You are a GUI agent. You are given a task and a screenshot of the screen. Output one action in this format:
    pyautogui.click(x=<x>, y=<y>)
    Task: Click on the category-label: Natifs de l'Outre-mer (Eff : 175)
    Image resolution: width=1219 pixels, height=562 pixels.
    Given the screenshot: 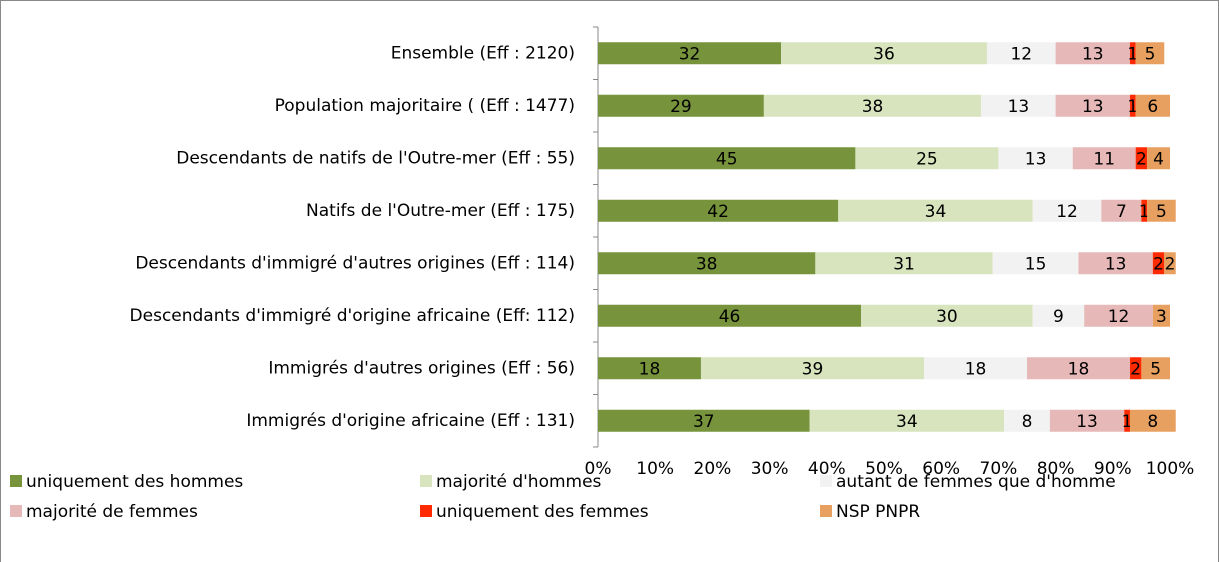 What is the action you would take?
    pyautogui.click(x=440, y=211)
    